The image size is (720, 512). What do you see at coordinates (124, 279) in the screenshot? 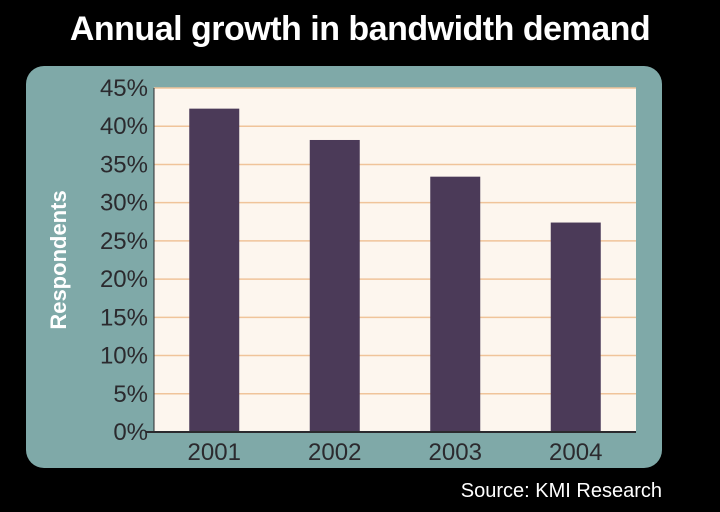
I see `y-tick-label: 20%` at bounding box center [124, 279].